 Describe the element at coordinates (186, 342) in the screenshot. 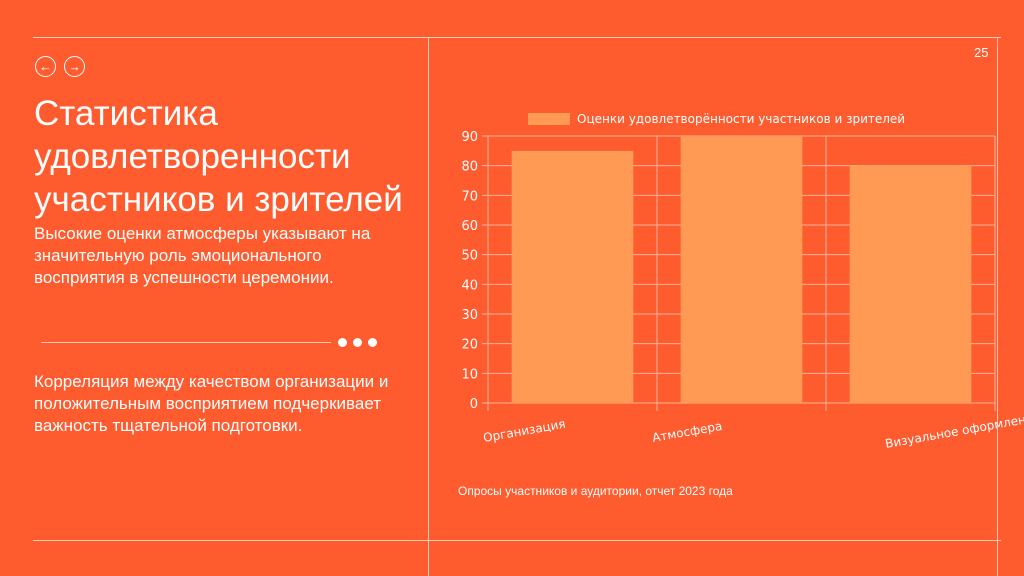

I see `separator-line` at that location.